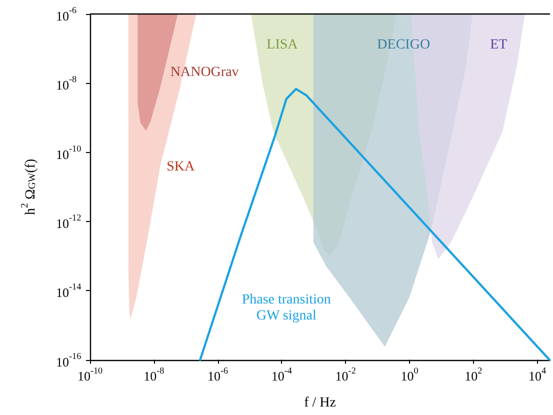 Image resolution: width=553 pixels, height=415 pixels. Describe the element at coordinates (28, 186) in the screenshot. I see `y-axis-title: h2 ΩGW(f)` at that location.